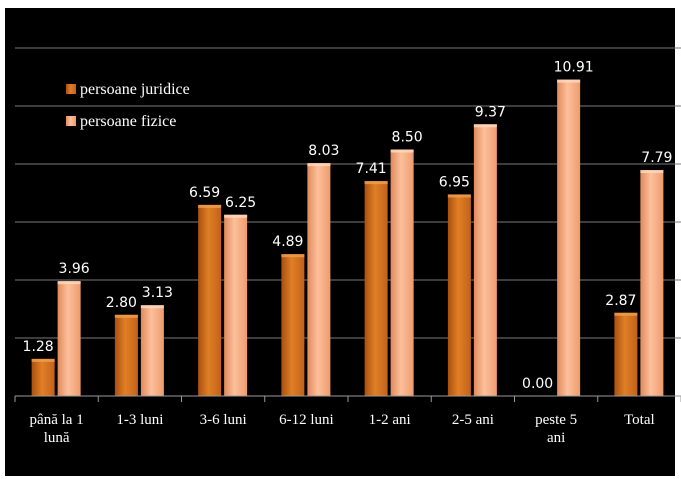 The width and height of the screenshot is (681, 479). I want to click on x-tick-label: lună, so click(57, 438).